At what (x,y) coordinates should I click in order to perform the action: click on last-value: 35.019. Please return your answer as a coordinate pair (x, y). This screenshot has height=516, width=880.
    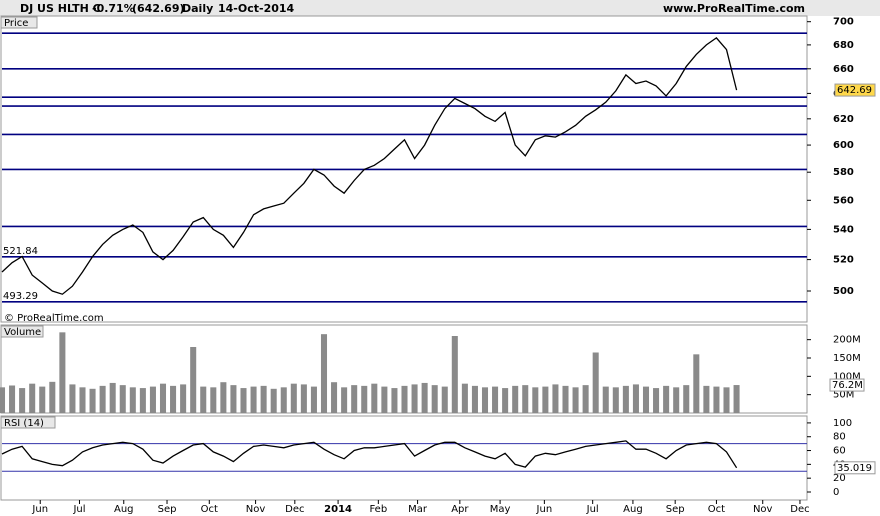
    Looking at the image, I should click on (854, 468).